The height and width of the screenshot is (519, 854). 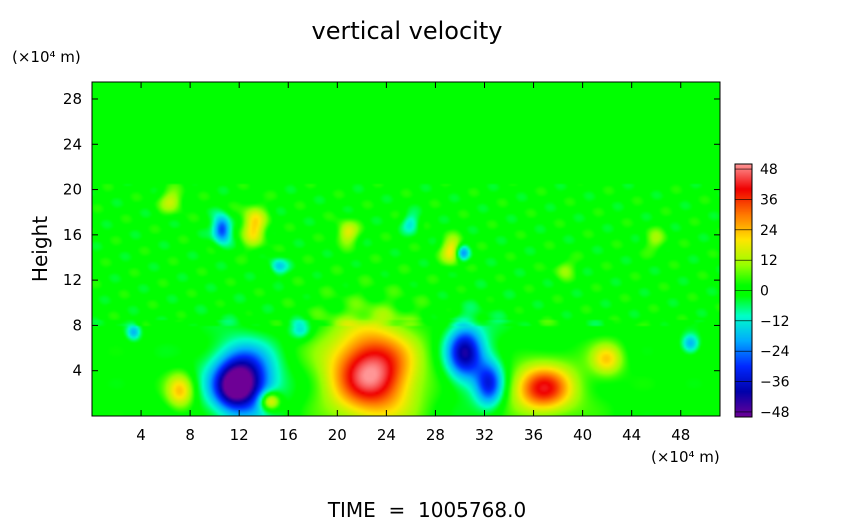 I want to click on colorbar-ticks: 48 36 24 12 0 −12 −24 −36 −48, so click(x=762, y=291).